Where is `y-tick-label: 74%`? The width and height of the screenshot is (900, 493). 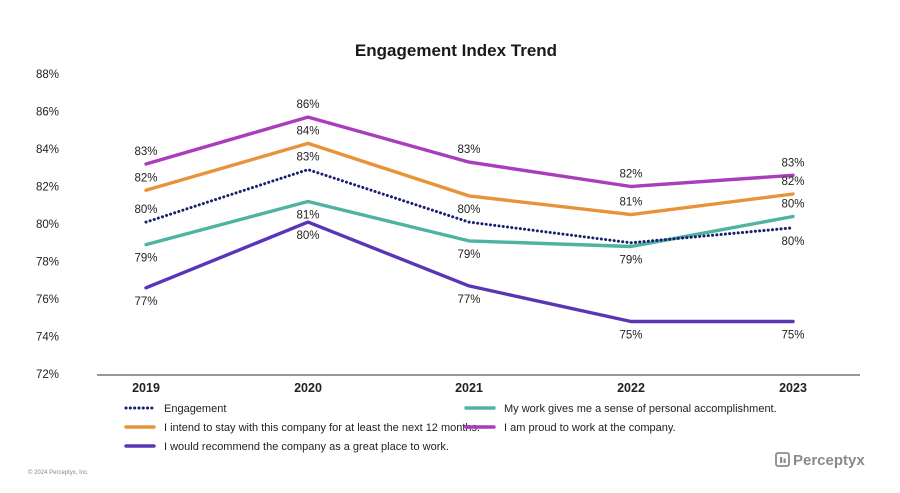 y-tick-label: 74% is located at coordinates (47, 338).